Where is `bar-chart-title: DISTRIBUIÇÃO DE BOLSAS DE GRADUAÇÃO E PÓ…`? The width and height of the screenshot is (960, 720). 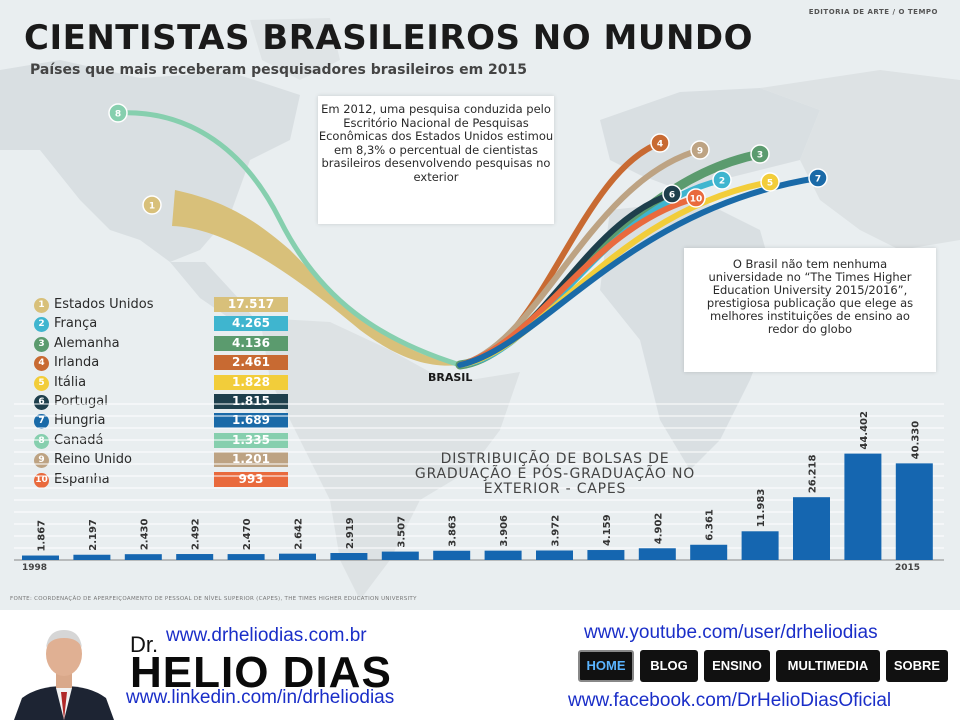
bar-chart-title: DISTRIBUIÇÃO DE BOLSAS DE GRADUAÇÃO E PÓ… is located at coordinates (555, 474).